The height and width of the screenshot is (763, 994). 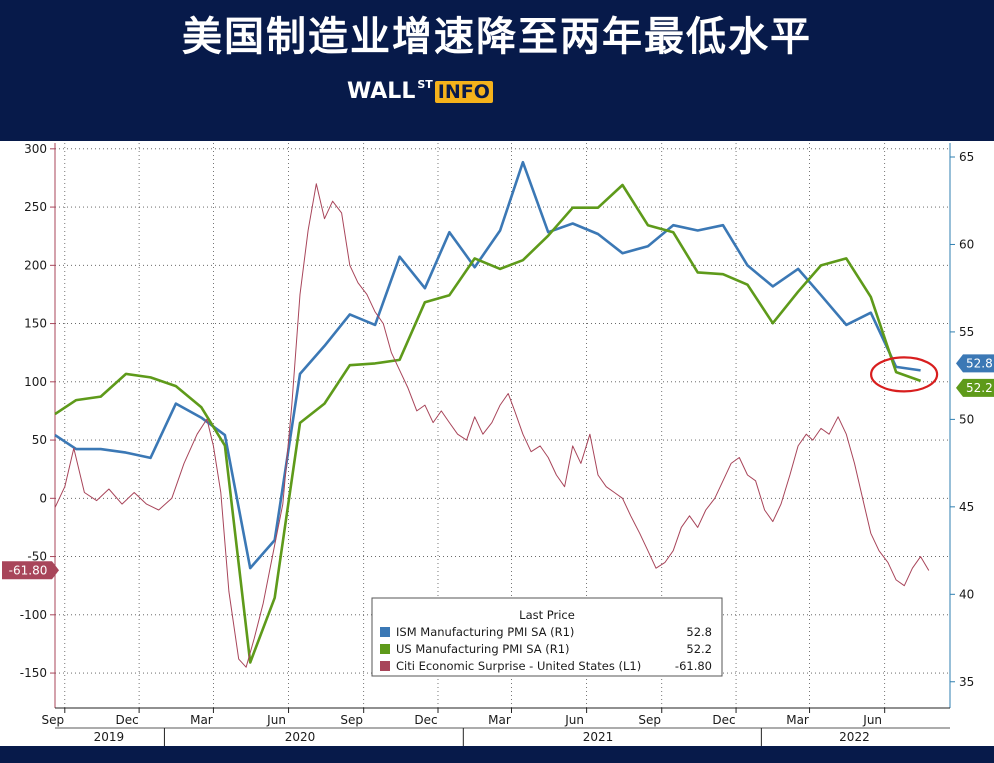 What do you see at coordinates (699, 632) in the screenshot?
I see `legend-value-ism: 52.8` at bounding box center [699, 632].